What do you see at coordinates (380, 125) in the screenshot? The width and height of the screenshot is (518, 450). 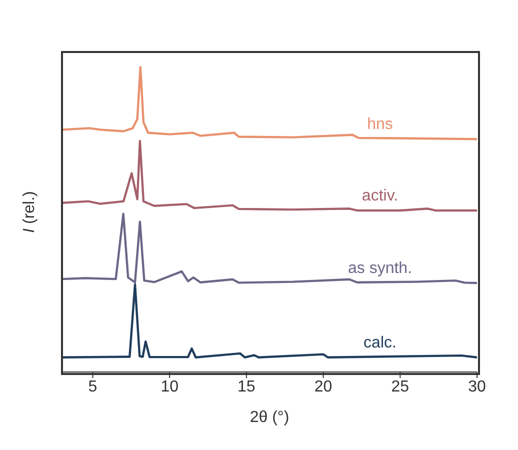 I see `series-label: hns` at bounding box center [380, 125].